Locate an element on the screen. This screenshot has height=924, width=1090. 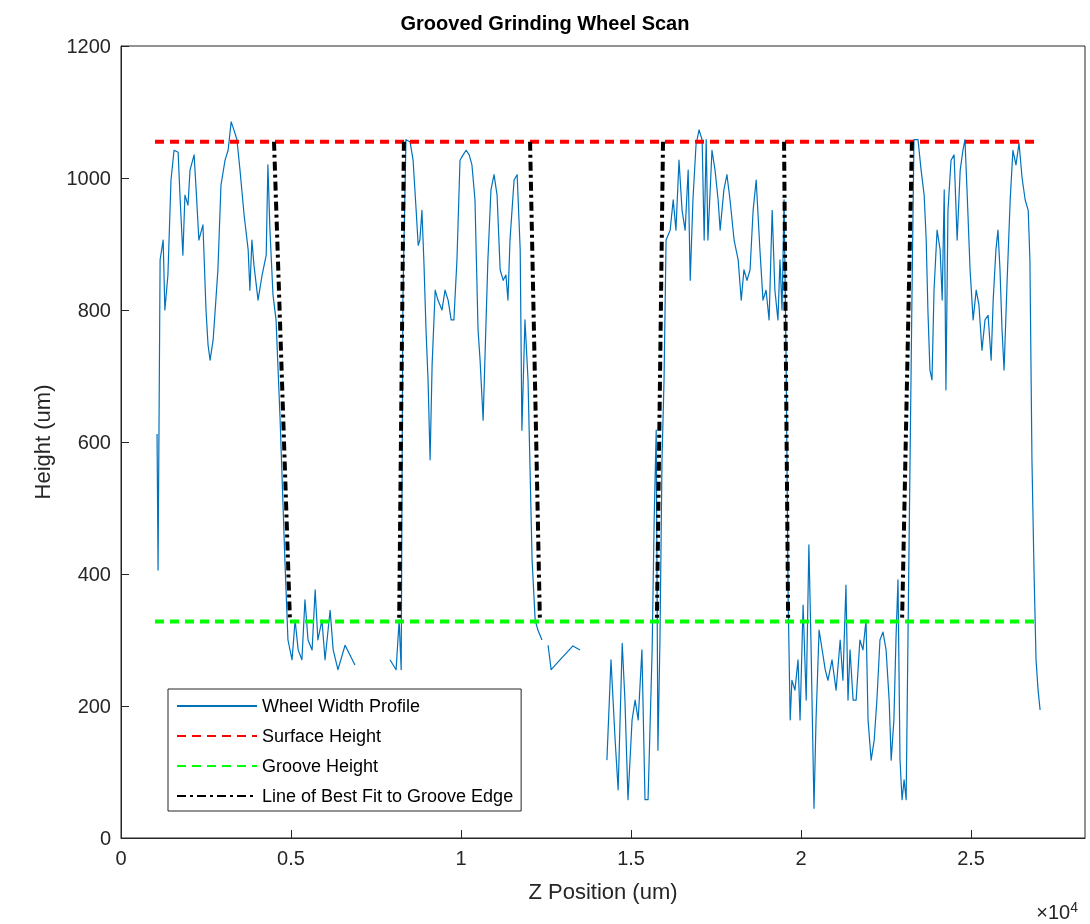
y-tick-label: 1200 is located at coordinates (88, 46).